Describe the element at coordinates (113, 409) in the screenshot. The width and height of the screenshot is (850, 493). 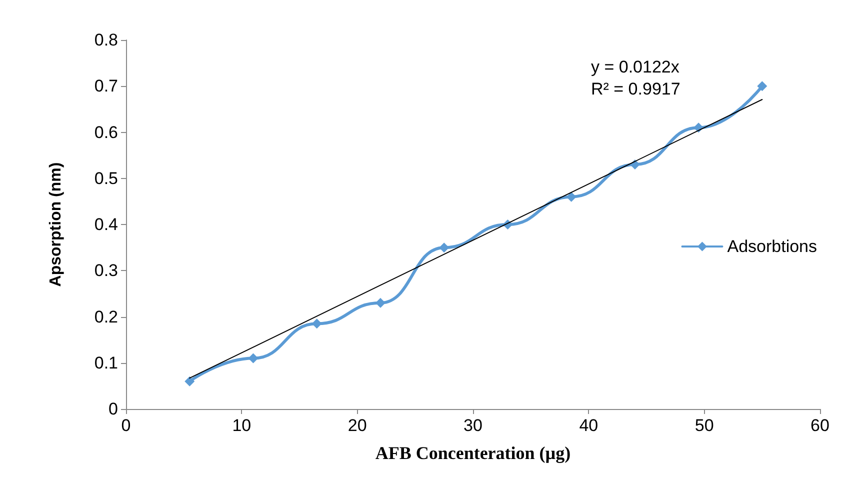
I see `y-tick-label: 0` at that location.